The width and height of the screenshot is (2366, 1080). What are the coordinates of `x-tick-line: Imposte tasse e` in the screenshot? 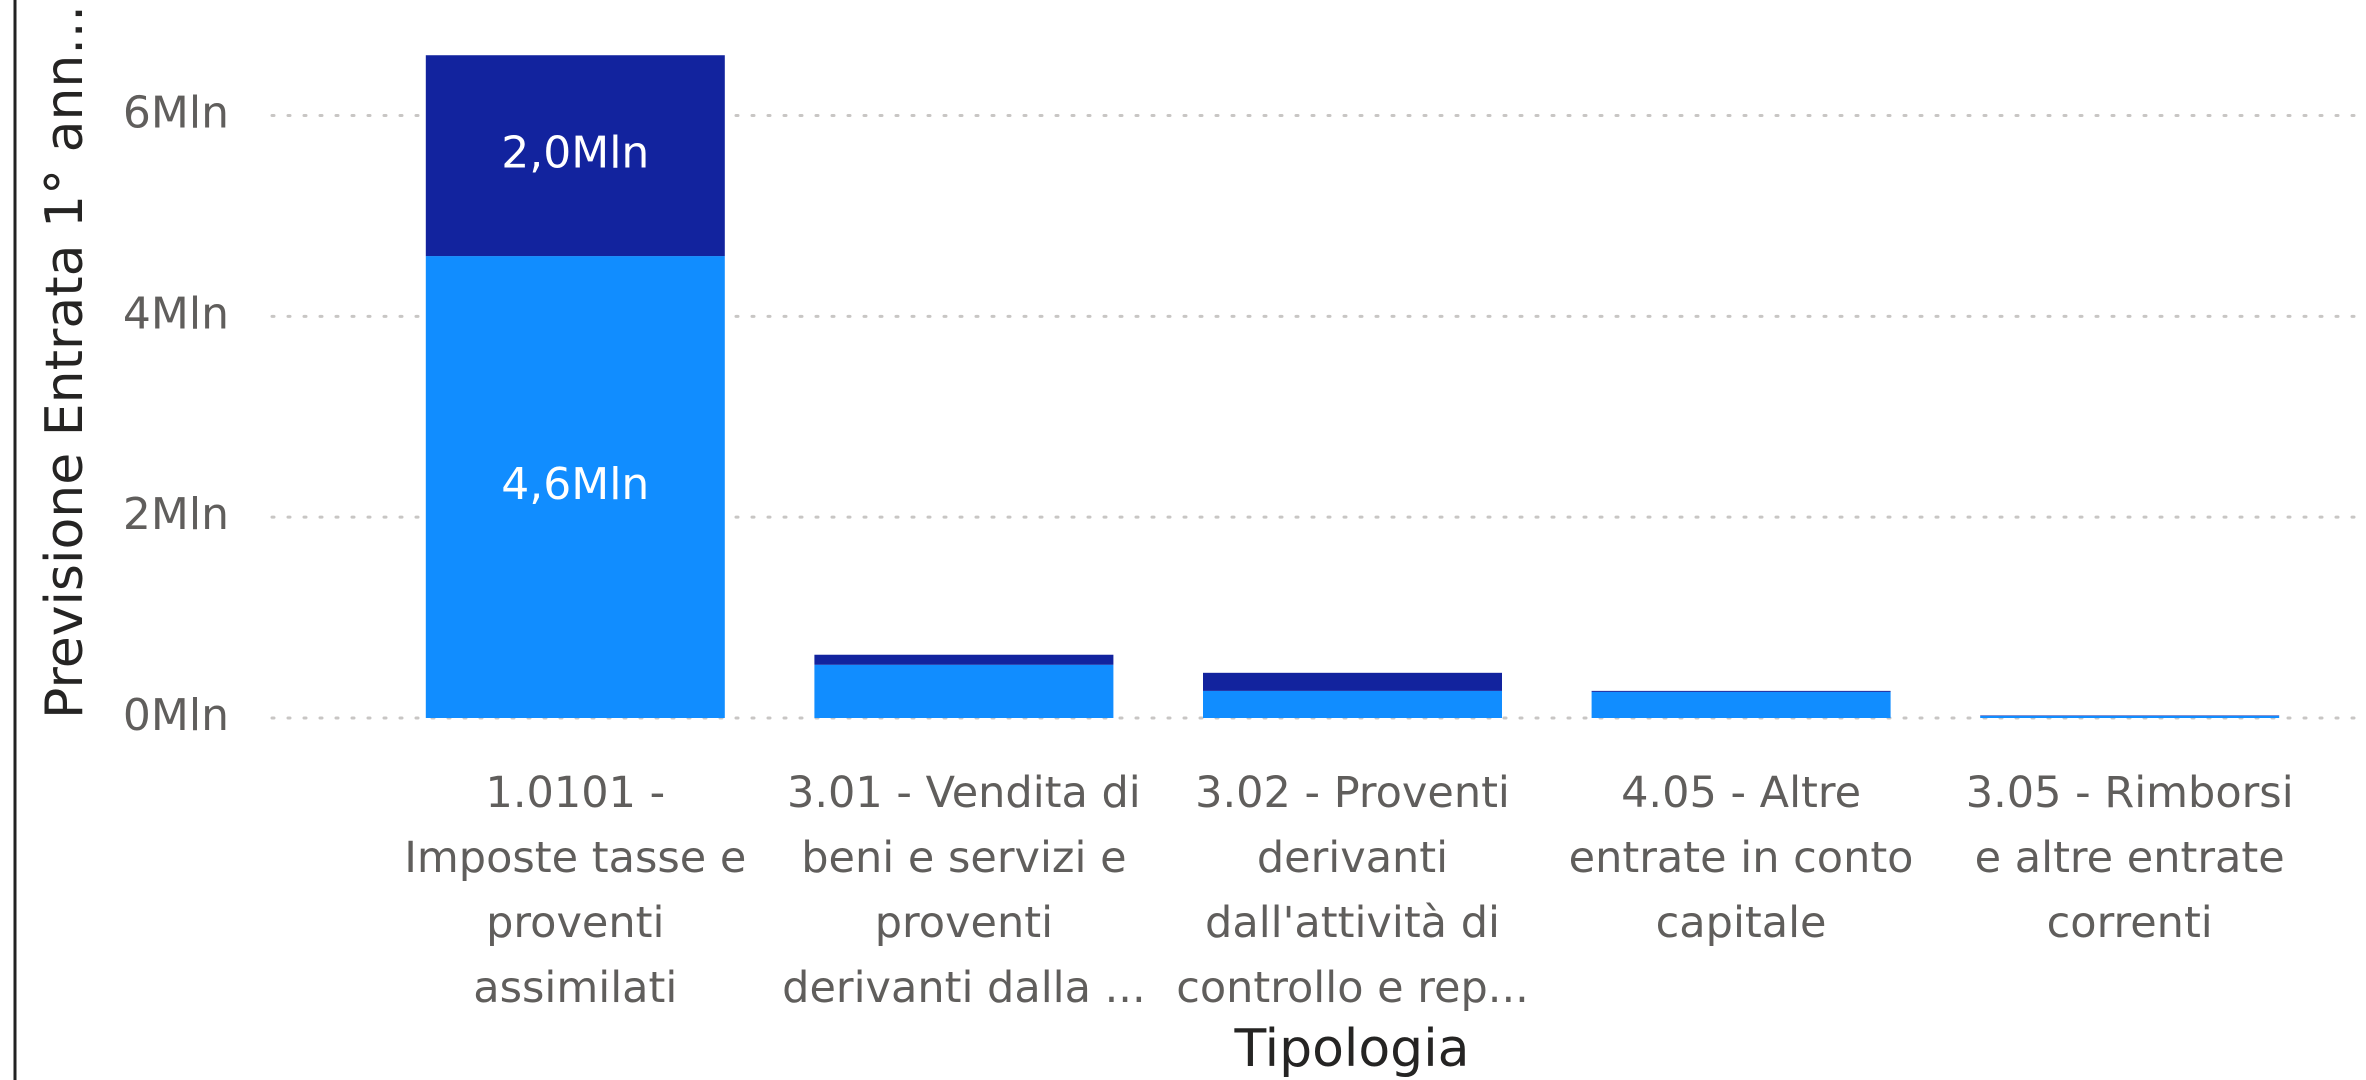 It's located at (575, 858).